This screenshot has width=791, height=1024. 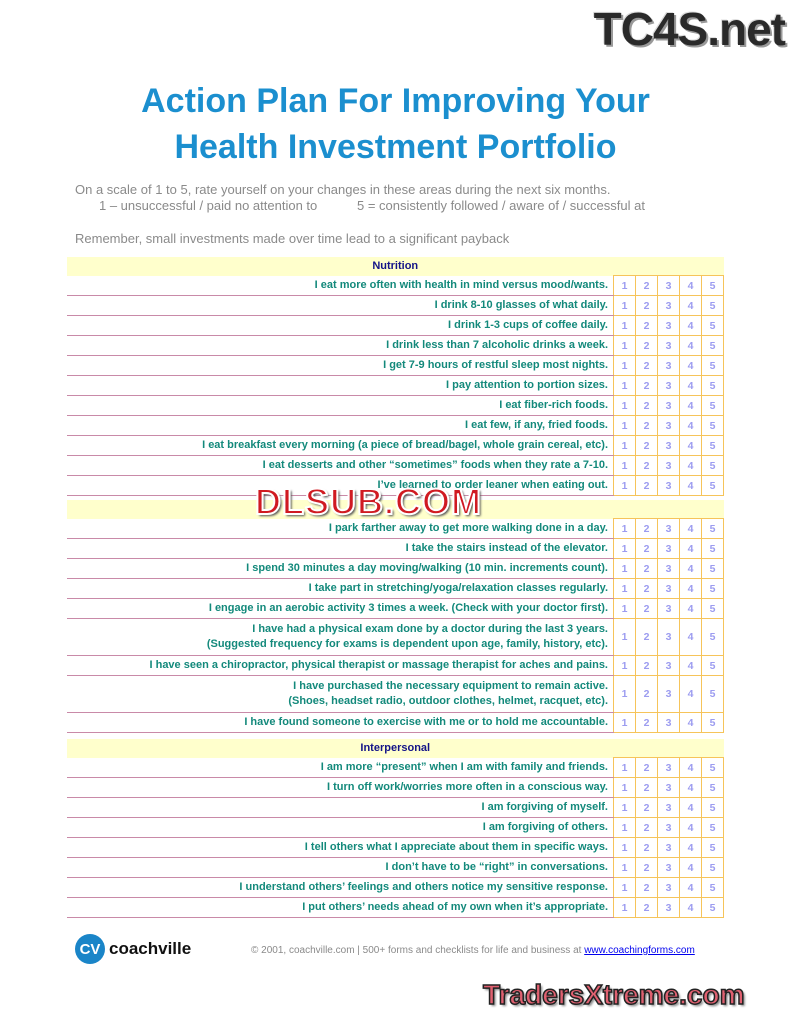 I want to click on coachingforms-link: www.coachingforms.com, so click(x=639, y=950).